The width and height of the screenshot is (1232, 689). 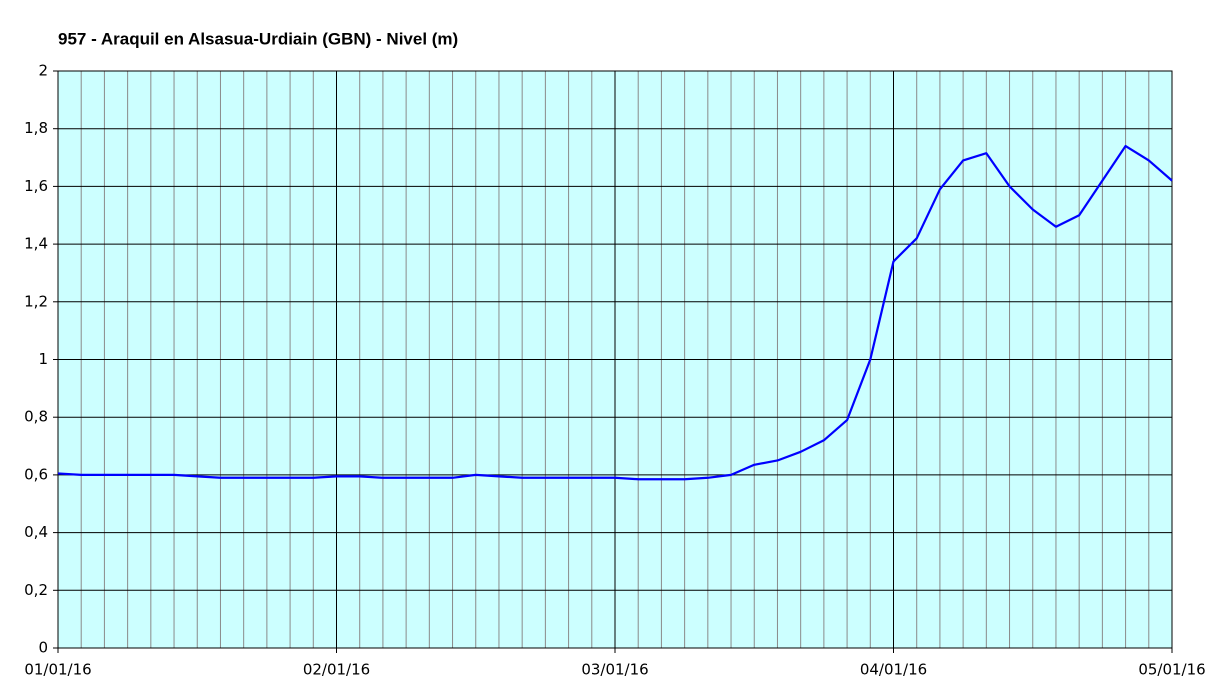 What do you see at coordinates (36, 128) in the screenshot?
I see `y-tick-label: 1,8` at bounding box center [36, 128].